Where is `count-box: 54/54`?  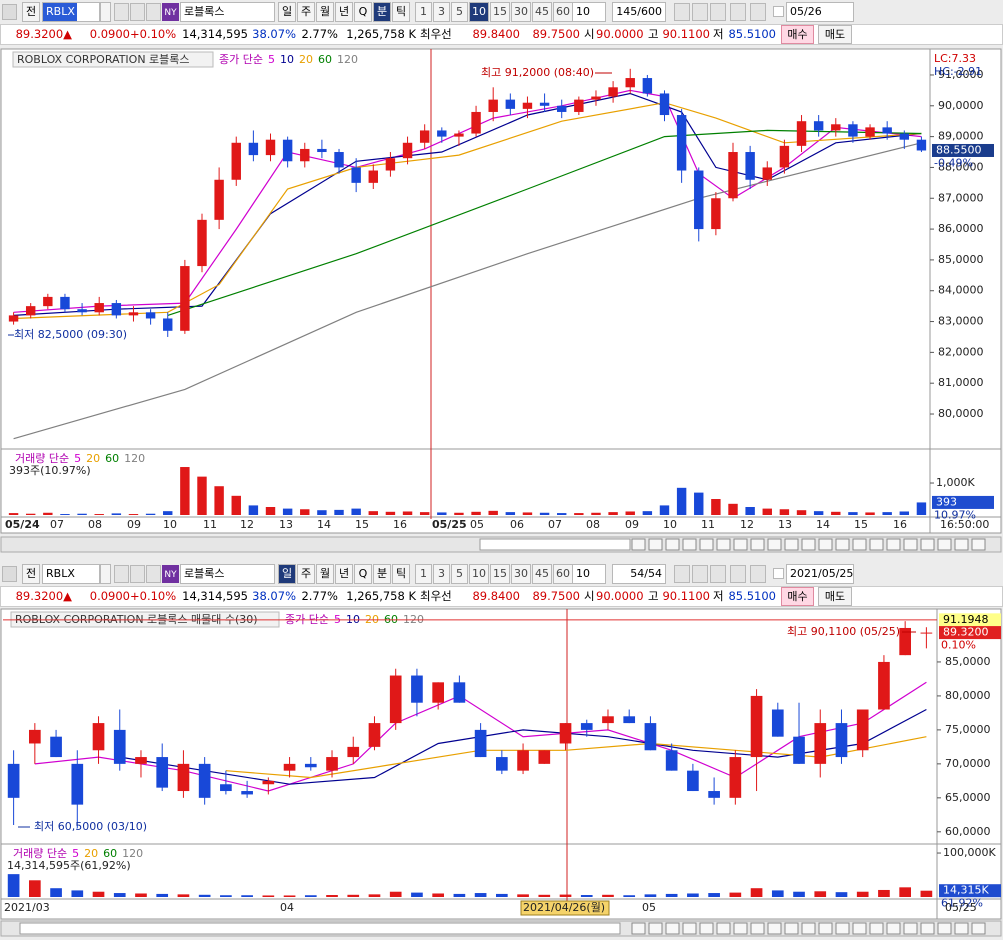 count-box: 54/54 is located at coordinates (639, 574).